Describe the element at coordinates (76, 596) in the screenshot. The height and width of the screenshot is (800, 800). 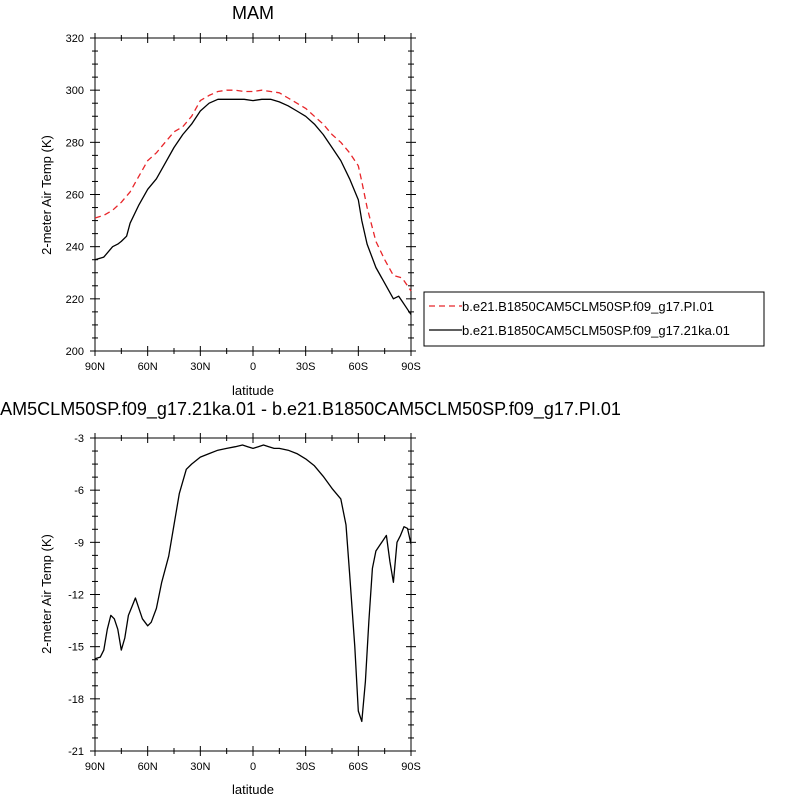
I see `y-tick-label: -12` at that location.